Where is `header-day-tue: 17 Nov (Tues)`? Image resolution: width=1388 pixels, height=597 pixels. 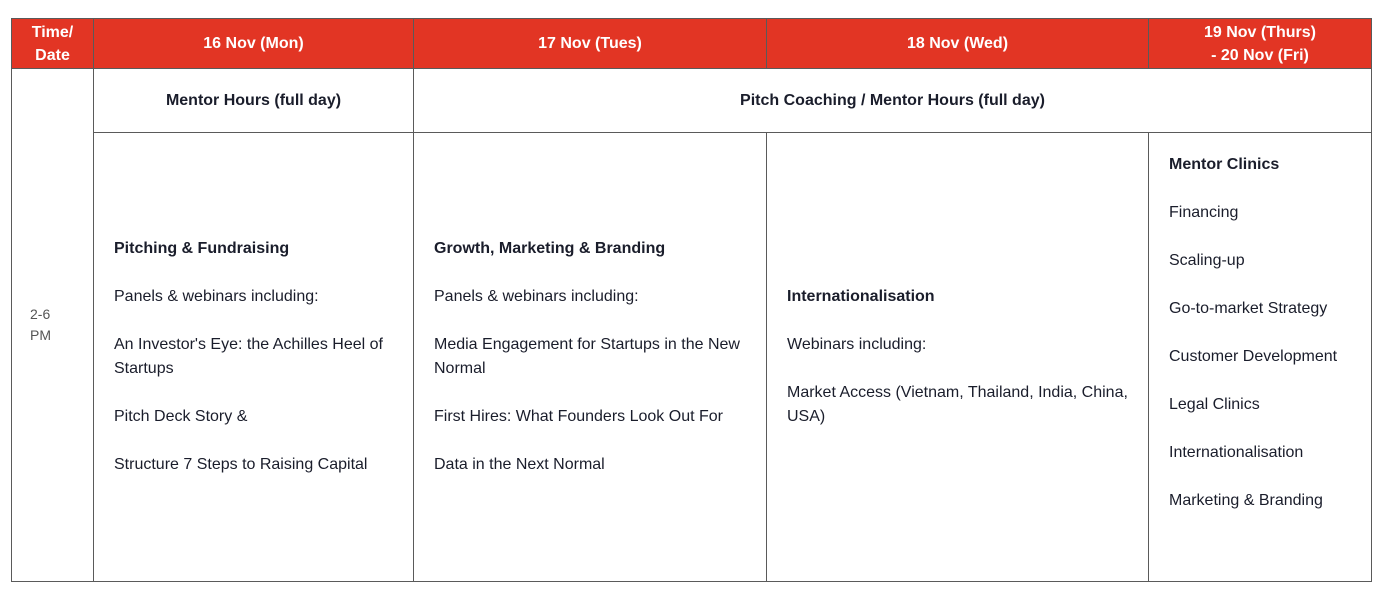
header-day-tue: 17 Nov (Tues) is located at coordinates (590, 43).